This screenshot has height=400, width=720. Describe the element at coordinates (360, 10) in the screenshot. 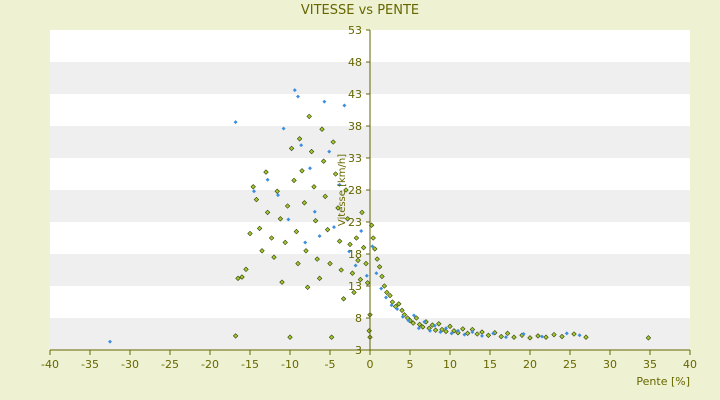

I see `chart-title: VITESSE vs PENTE` at that location.